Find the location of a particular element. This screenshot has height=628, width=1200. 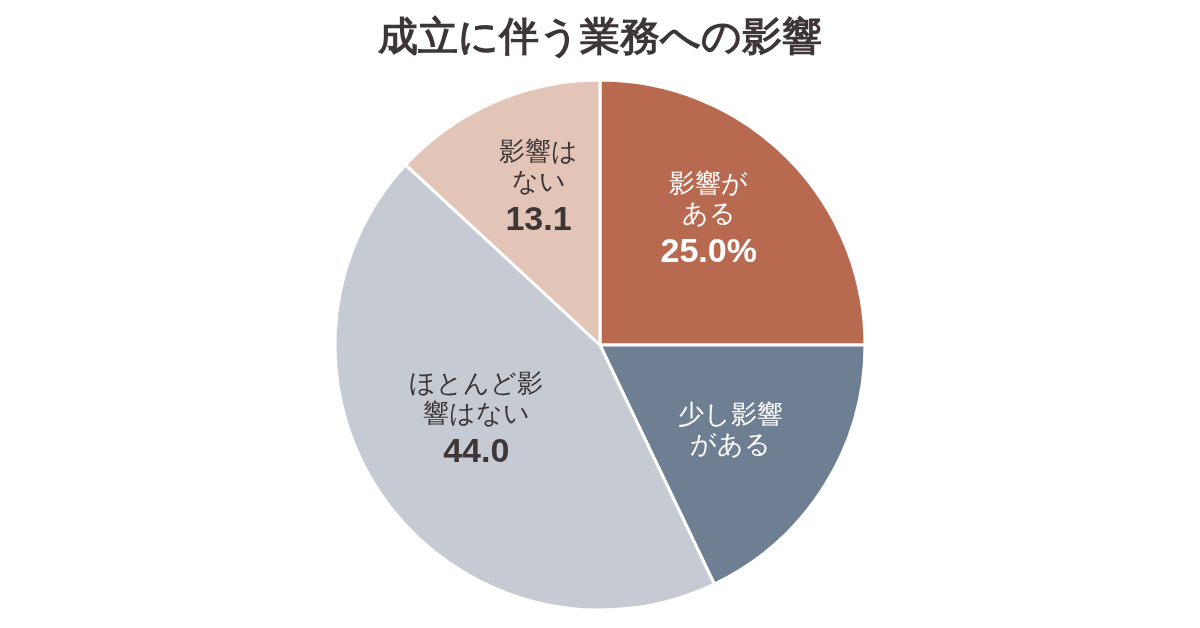

data-label: 25.0% is located at coordinates (708, 250).